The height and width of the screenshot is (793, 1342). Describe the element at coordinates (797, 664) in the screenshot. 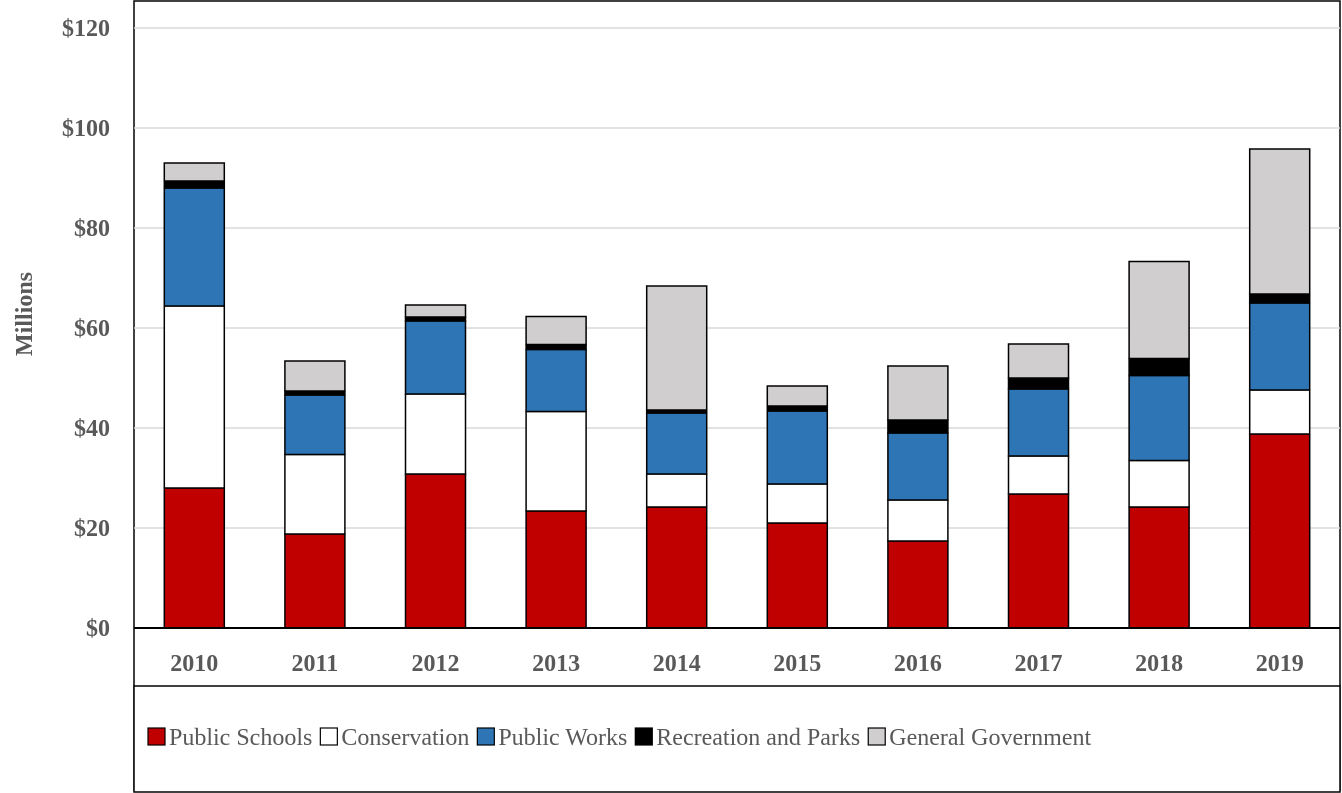

I see `x-tick-label: 2015` at that location.